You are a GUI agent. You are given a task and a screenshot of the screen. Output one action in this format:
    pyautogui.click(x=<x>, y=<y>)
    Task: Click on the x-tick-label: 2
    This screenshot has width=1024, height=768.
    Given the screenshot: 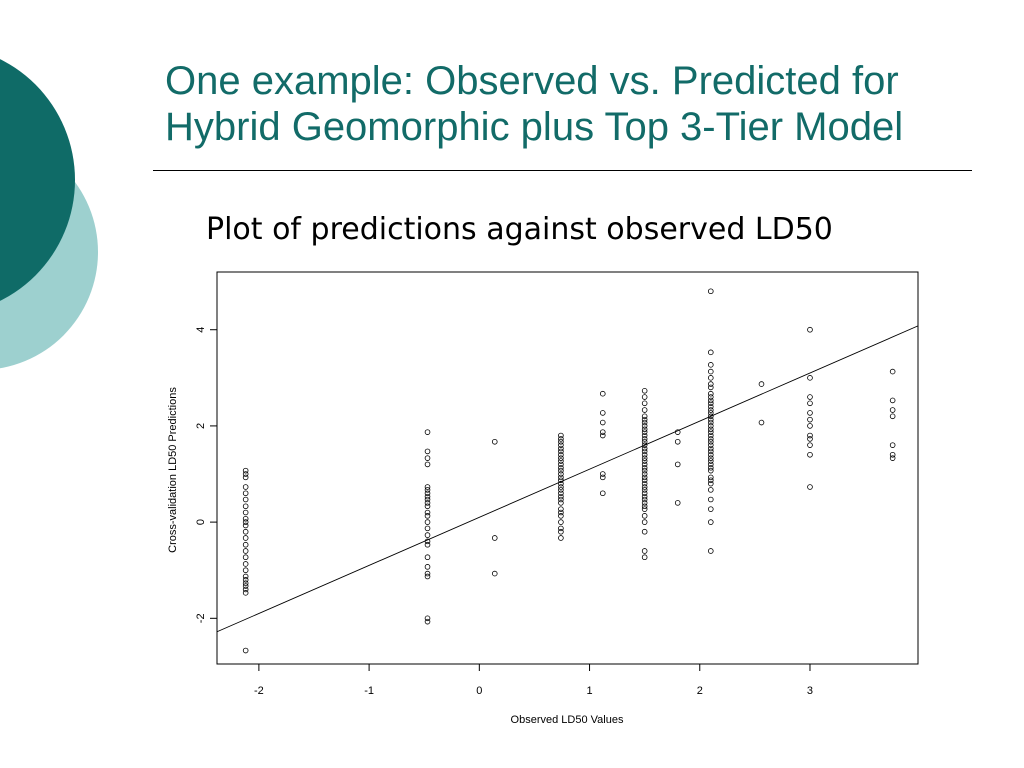 What is the action you would take?
    pyautogui.click(x=700, y=691)
    